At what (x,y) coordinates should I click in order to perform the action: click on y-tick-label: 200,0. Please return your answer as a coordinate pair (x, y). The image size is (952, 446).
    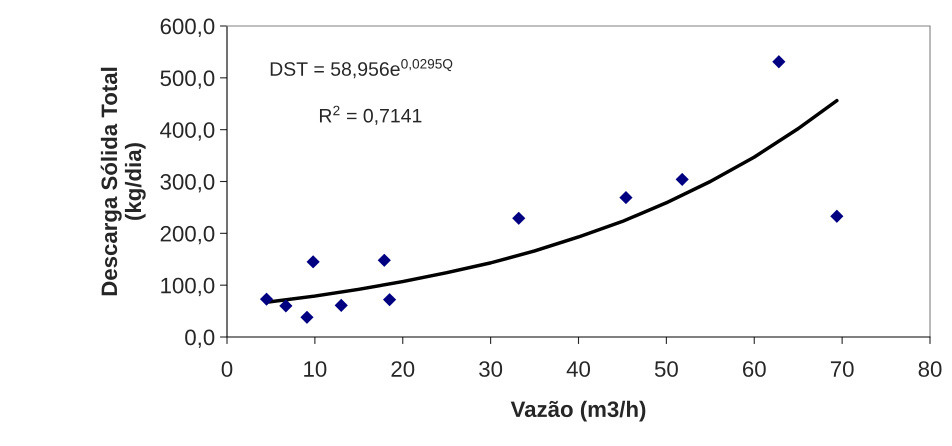
    Looking at the image, I should click on (187, 235).